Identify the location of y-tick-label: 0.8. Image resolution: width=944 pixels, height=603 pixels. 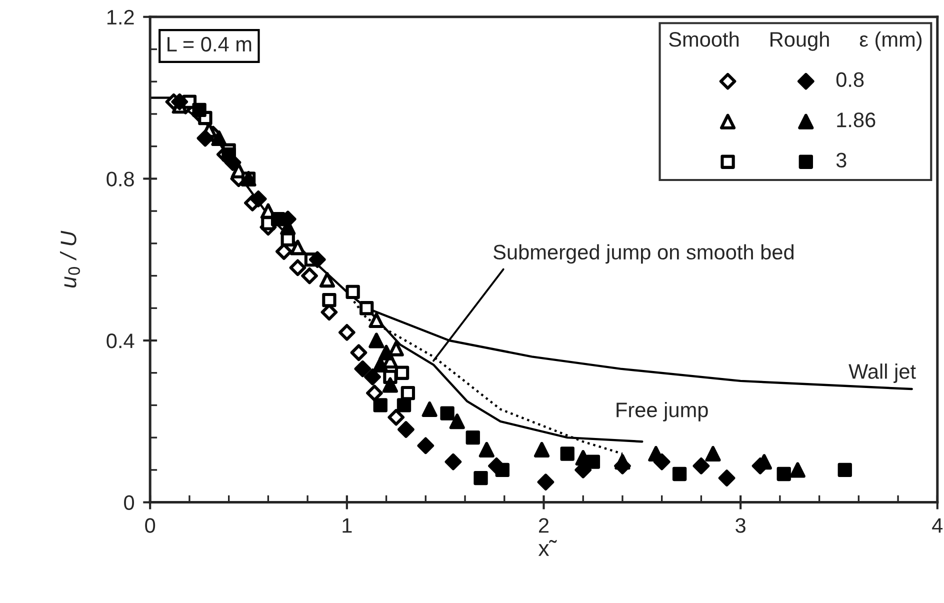
(120, 179).